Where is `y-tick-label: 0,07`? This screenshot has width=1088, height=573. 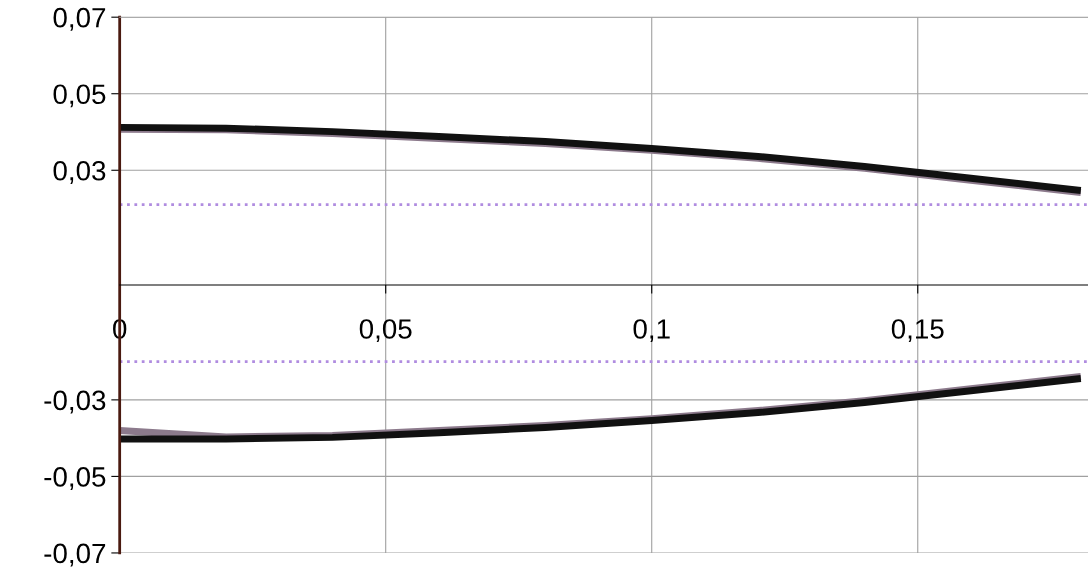
y-tick-label: 0,07 is located at coordinates (79, 19).